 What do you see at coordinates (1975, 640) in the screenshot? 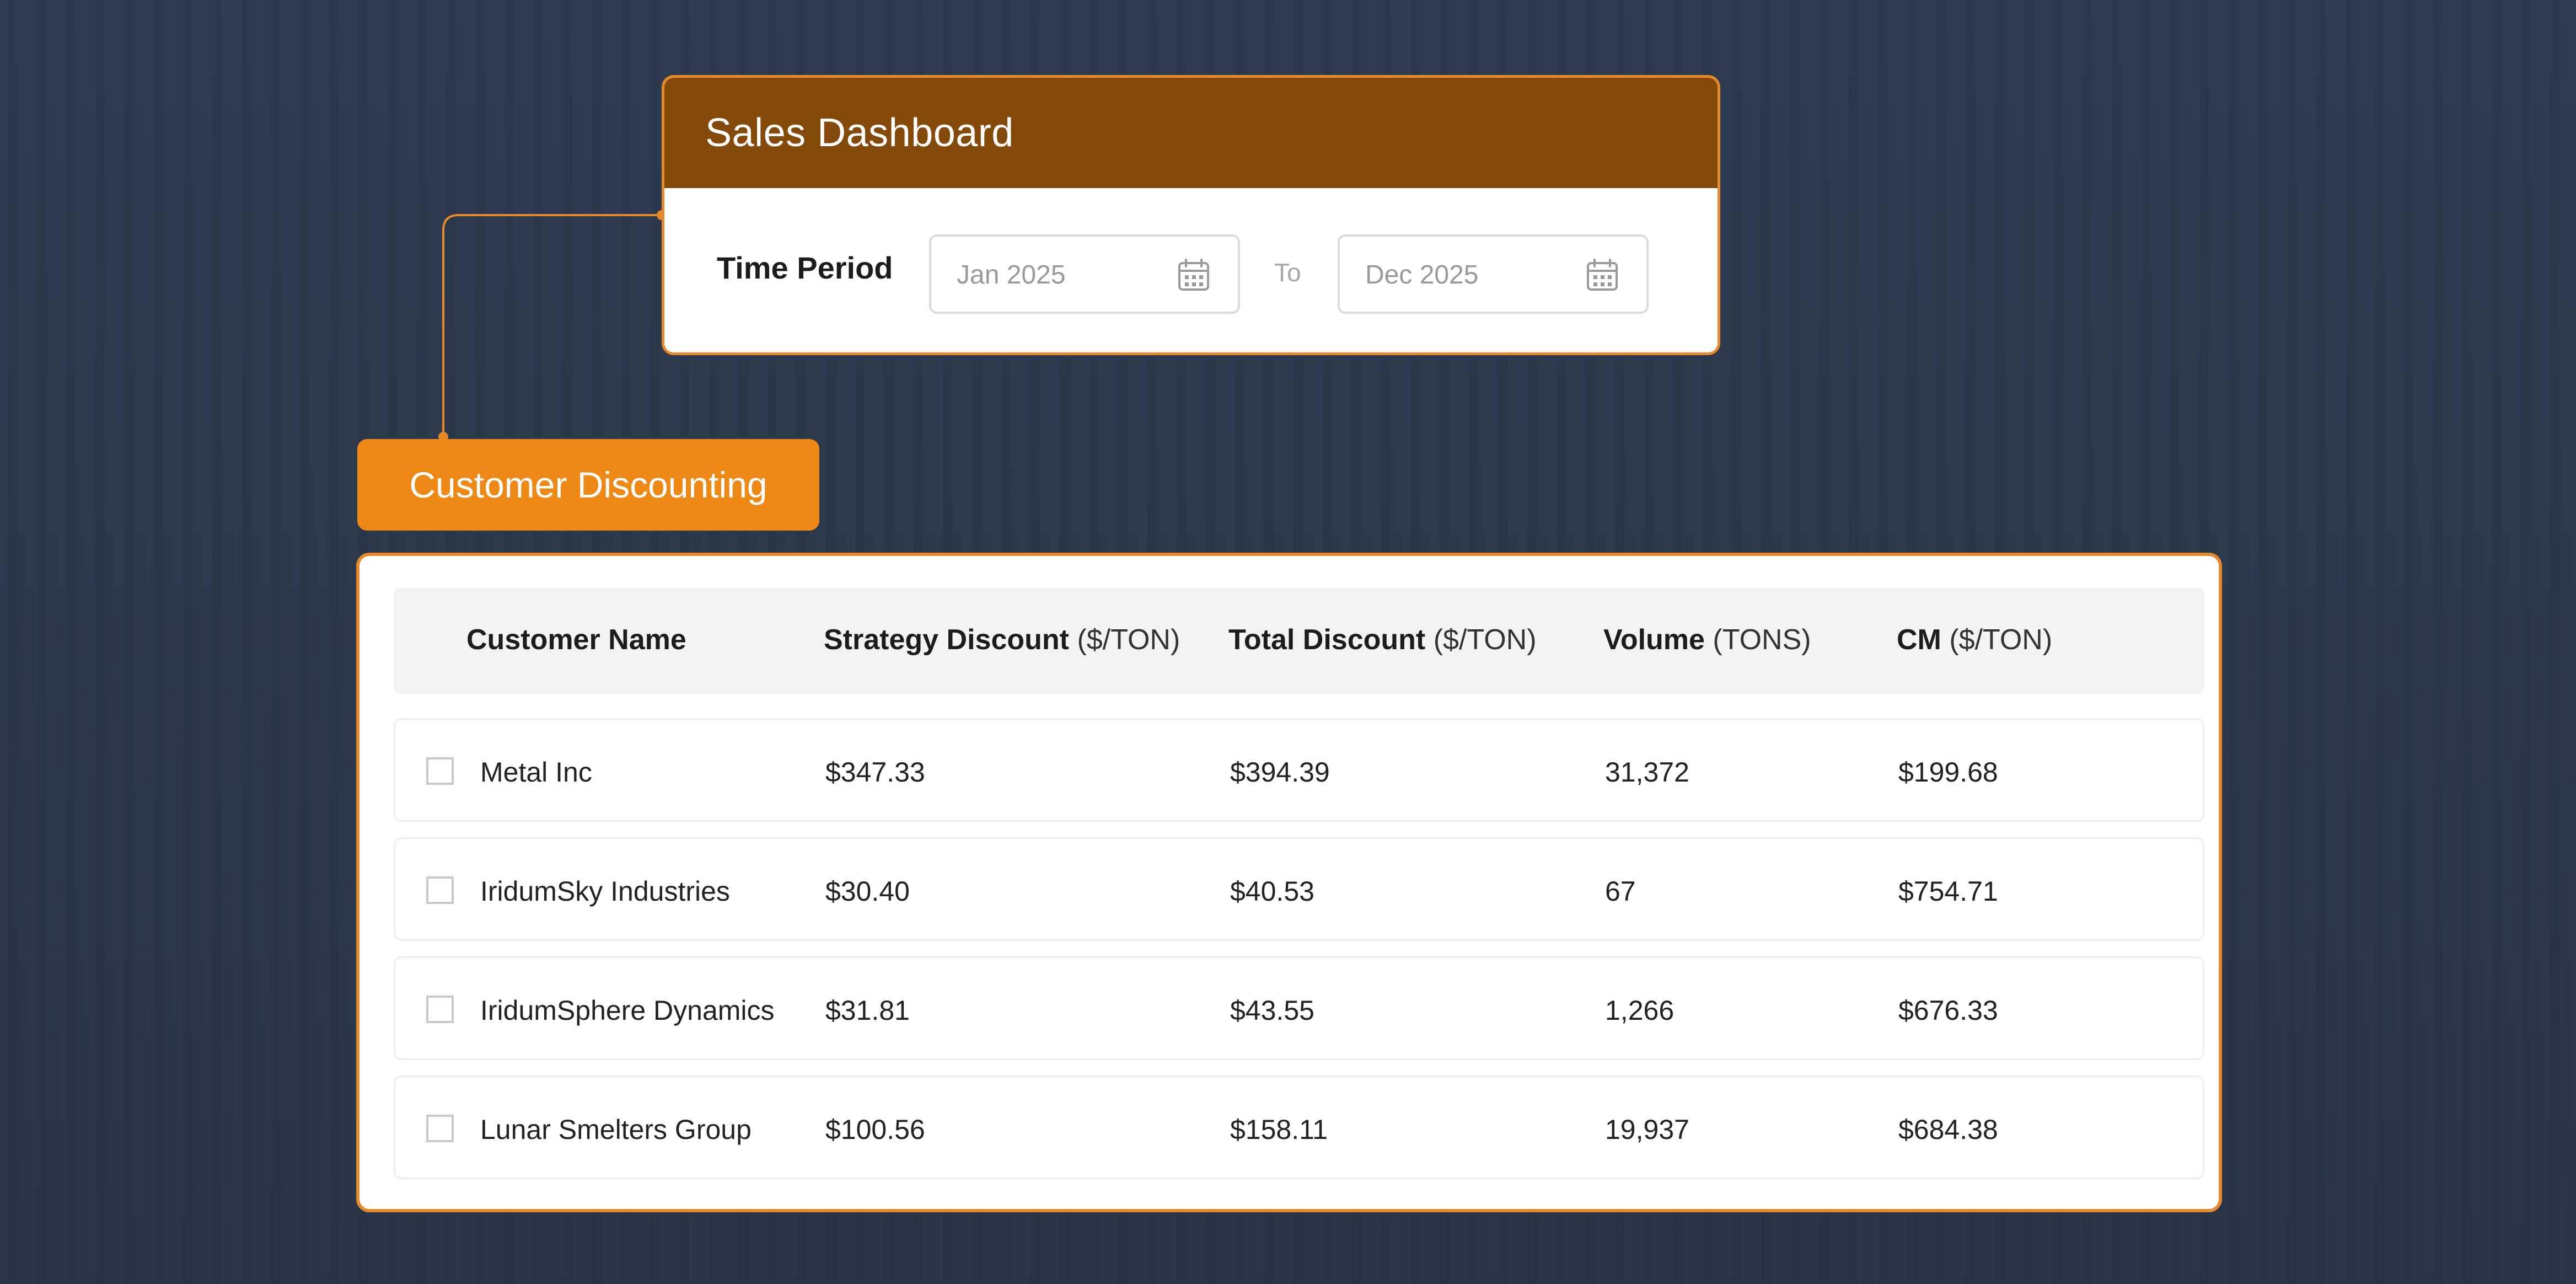
I see `column-header-cm: CM ($/TON)` at bounding box center [1975, 640].